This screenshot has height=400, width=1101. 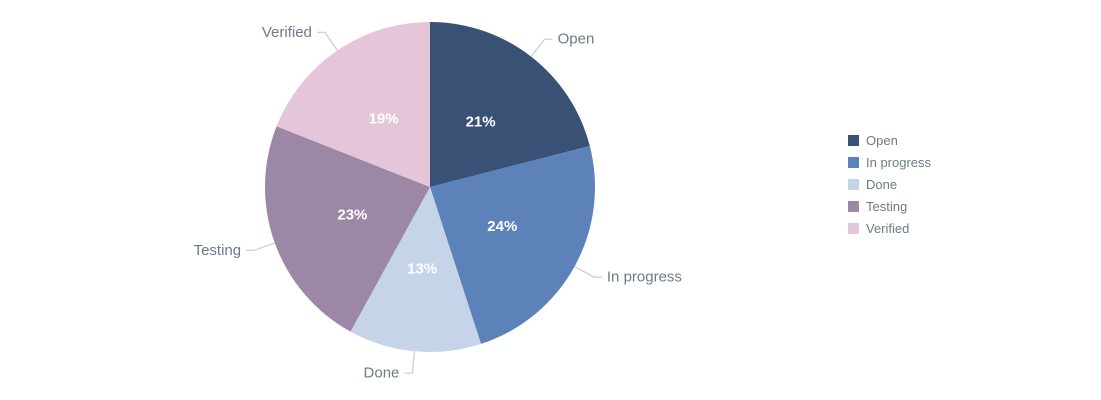 I want to click on legend-label-open: Open, so click(x=882, y=140).